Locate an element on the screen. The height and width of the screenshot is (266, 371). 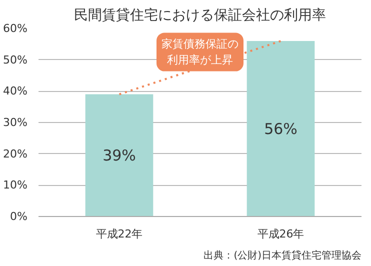
chart-title: 民間賃貸住宅における保証会社の利用率 is located at coordinates (200, 16).